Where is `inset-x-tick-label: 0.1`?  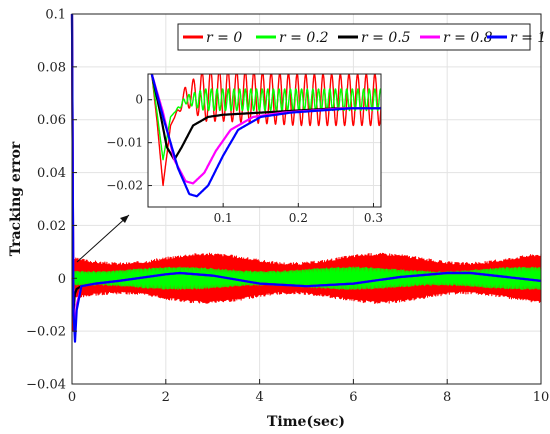 inset-x-tick-label: 0.1 is located at coordinates (223, 218).